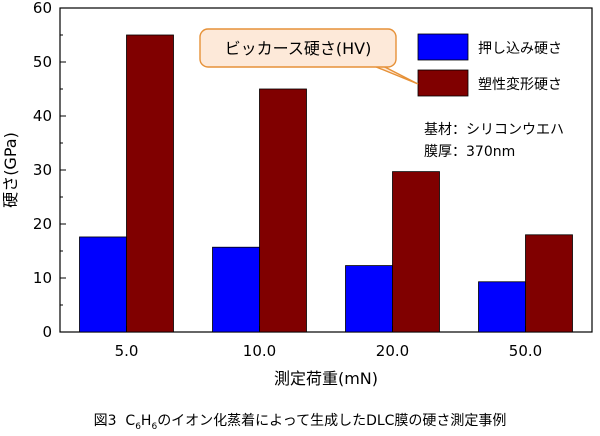 The height and width of the screenshot is (436, 600). Describe the element at coordinates (127, 351) in the screenshot. I see `x-tick-label: 5.0` at that location.